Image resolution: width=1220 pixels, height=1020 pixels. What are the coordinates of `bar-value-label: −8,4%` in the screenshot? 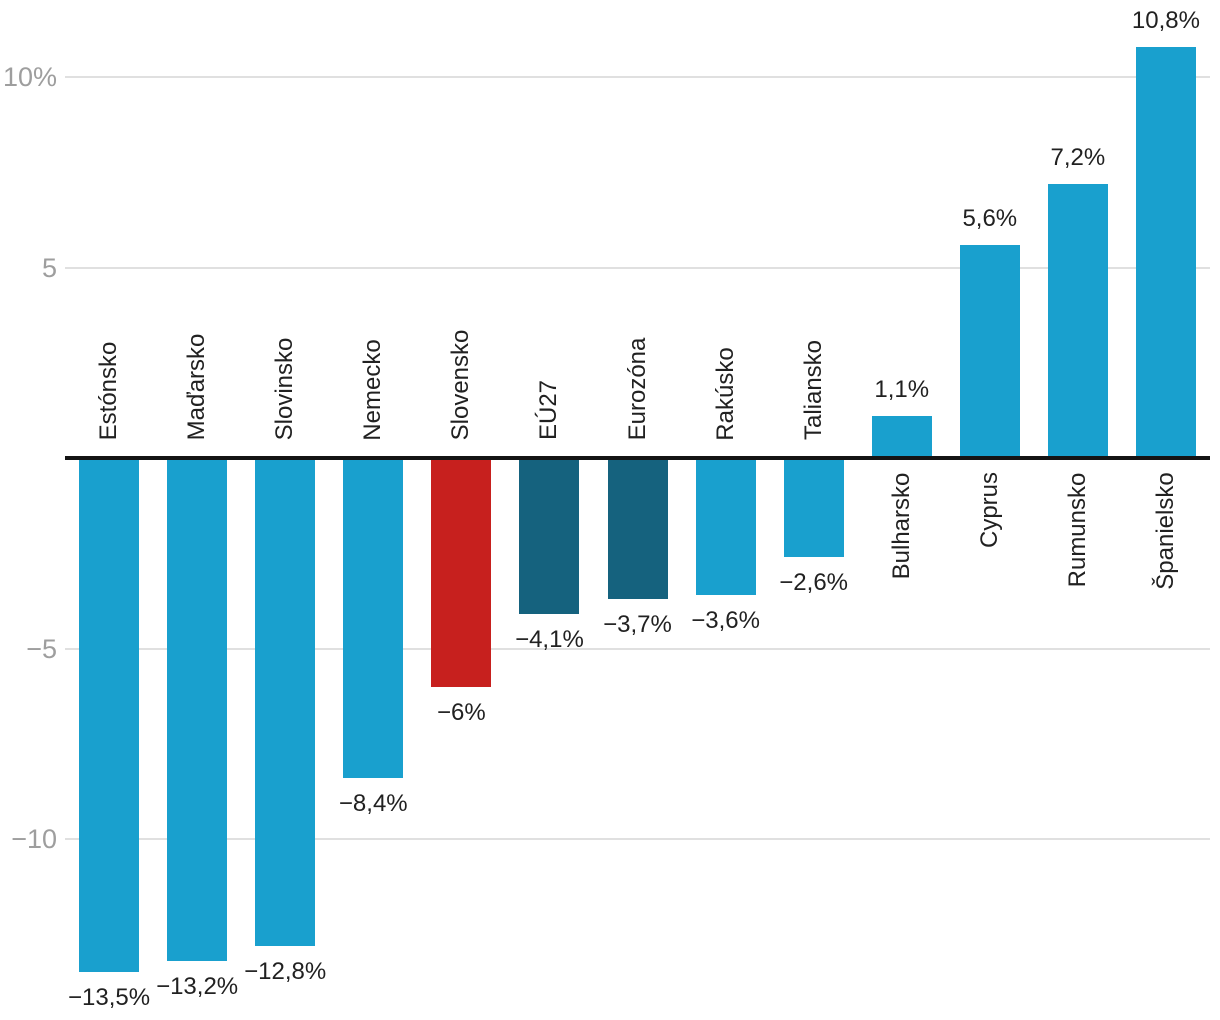 It's located at (373, 804).